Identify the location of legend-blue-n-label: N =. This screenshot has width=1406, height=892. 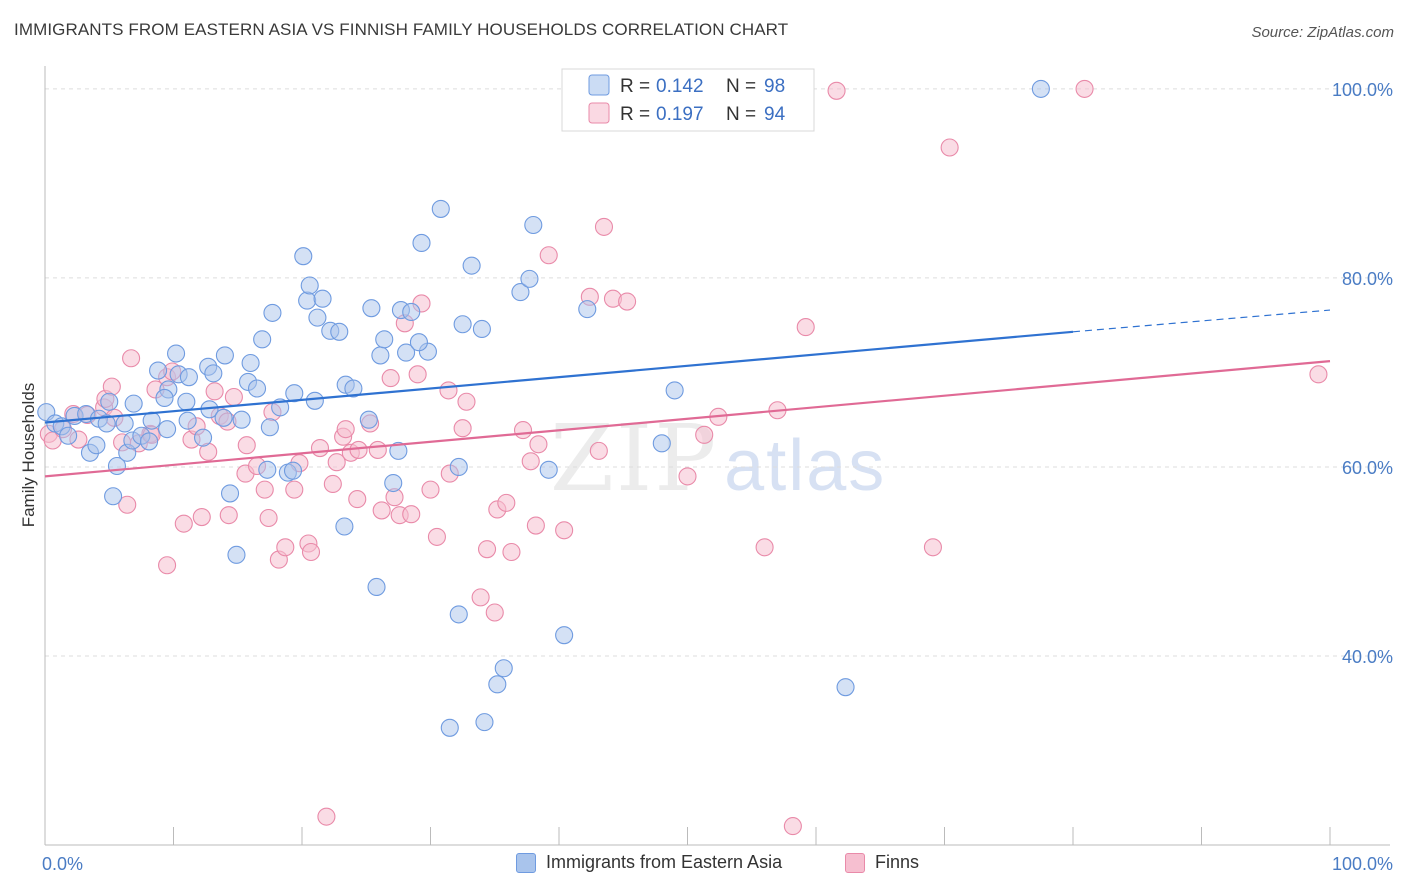
(741, 86).